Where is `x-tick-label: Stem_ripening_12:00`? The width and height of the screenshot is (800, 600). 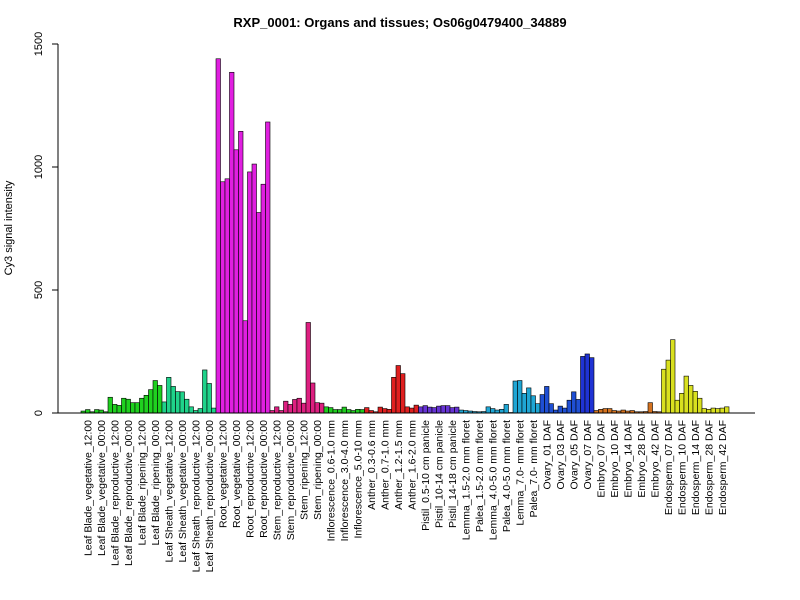 x-tick-label: Stem_ripening_12:00 is located at coordinates (304, 470).